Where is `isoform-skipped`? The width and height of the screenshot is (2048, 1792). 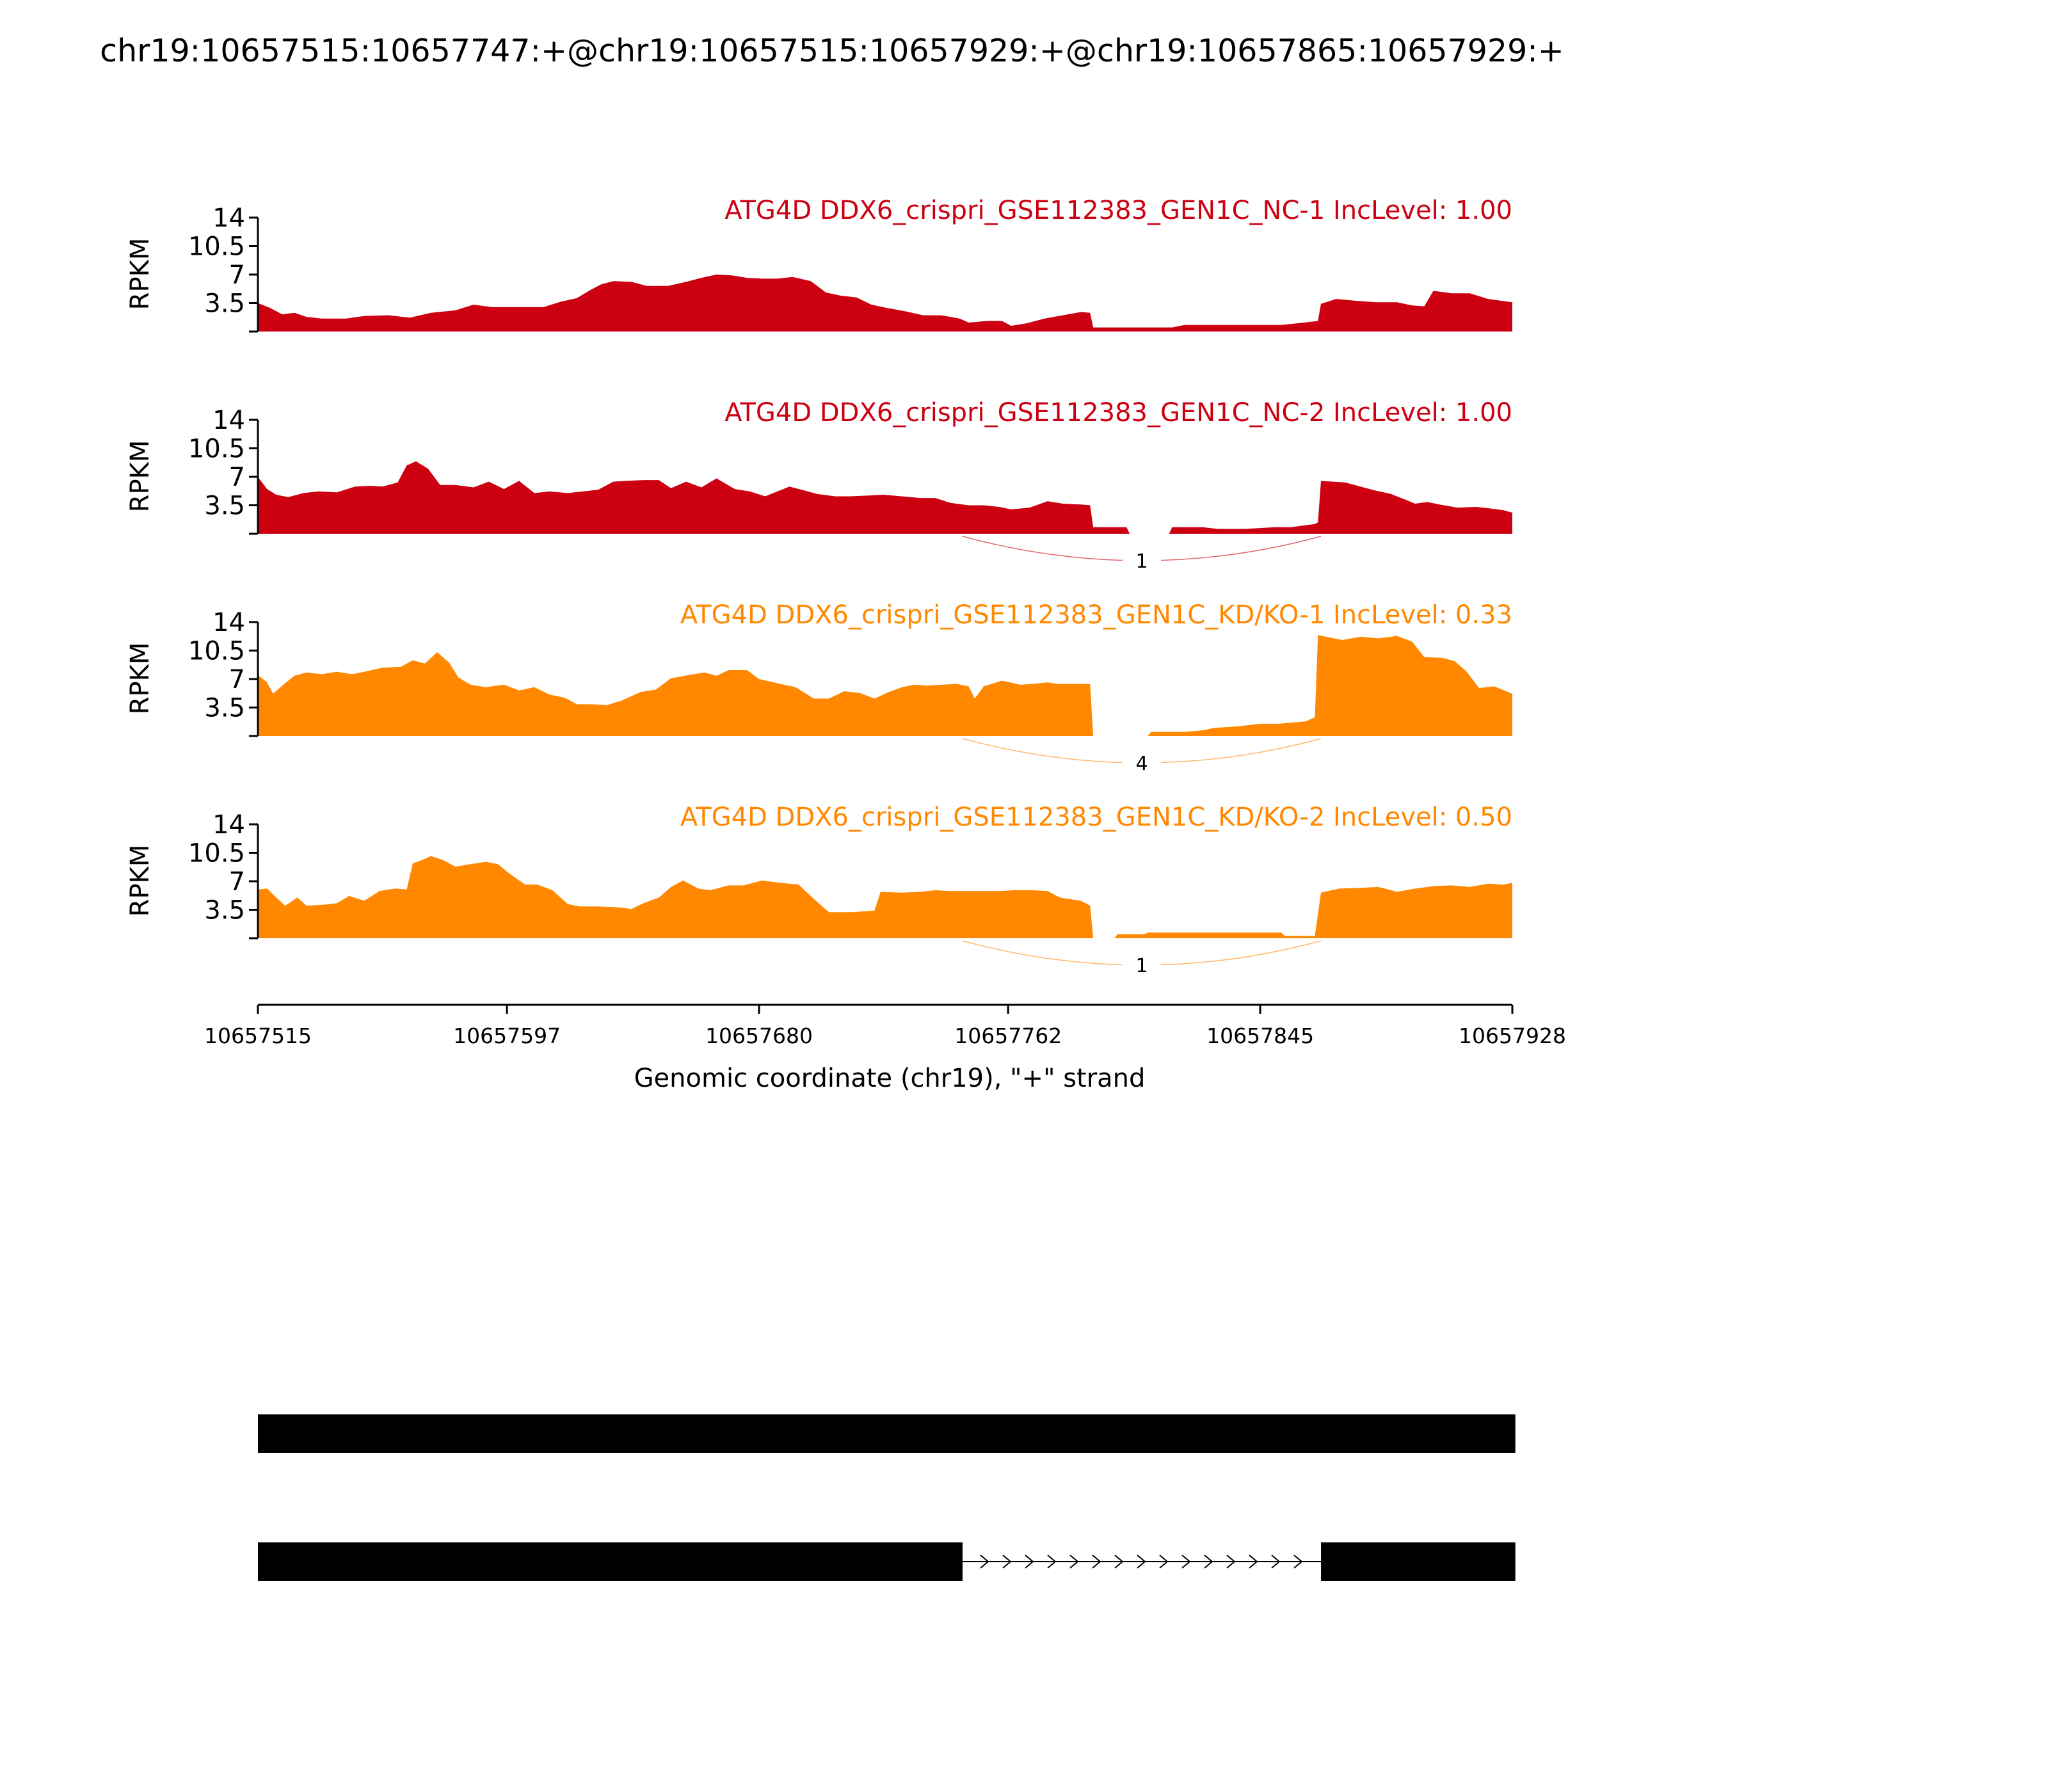
isoform-skipped is located at coordinates (887, 1561).